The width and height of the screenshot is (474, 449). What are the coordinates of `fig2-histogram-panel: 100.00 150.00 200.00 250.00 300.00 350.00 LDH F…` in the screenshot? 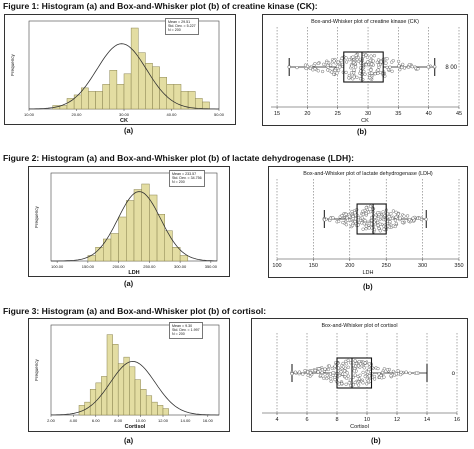 It's located at (129, 221).